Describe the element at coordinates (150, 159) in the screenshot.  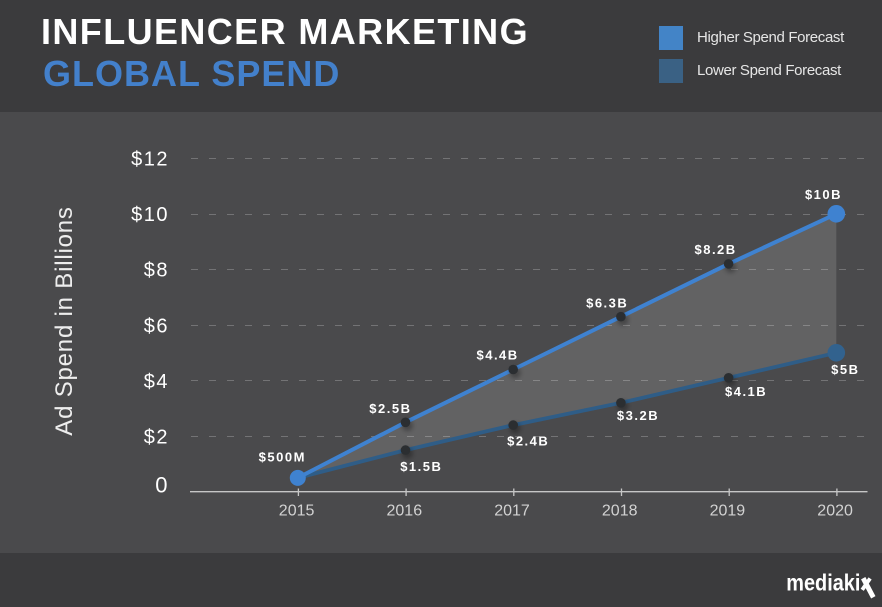
I see `svg-text: $12` at that location.